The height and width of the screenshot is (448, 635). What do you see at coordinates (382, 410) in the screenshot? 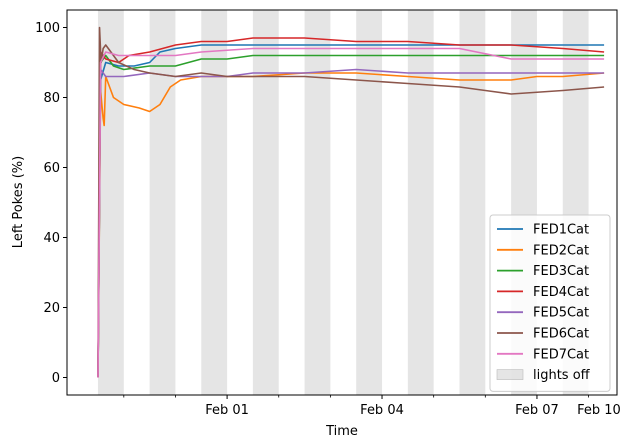
I see `x-tick-label: Feb 04` at bounding box center [382, 410].